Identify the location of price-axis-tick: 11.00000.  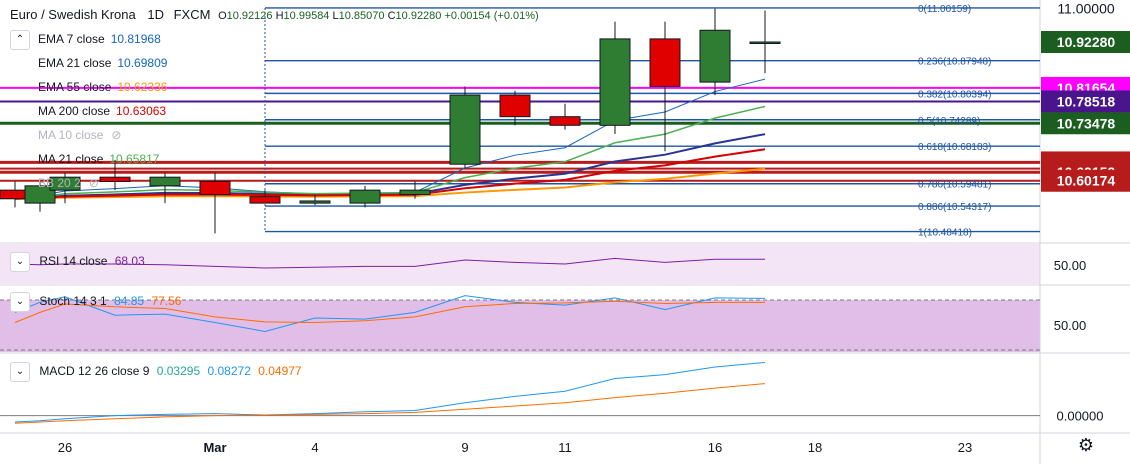
(1086, 9).